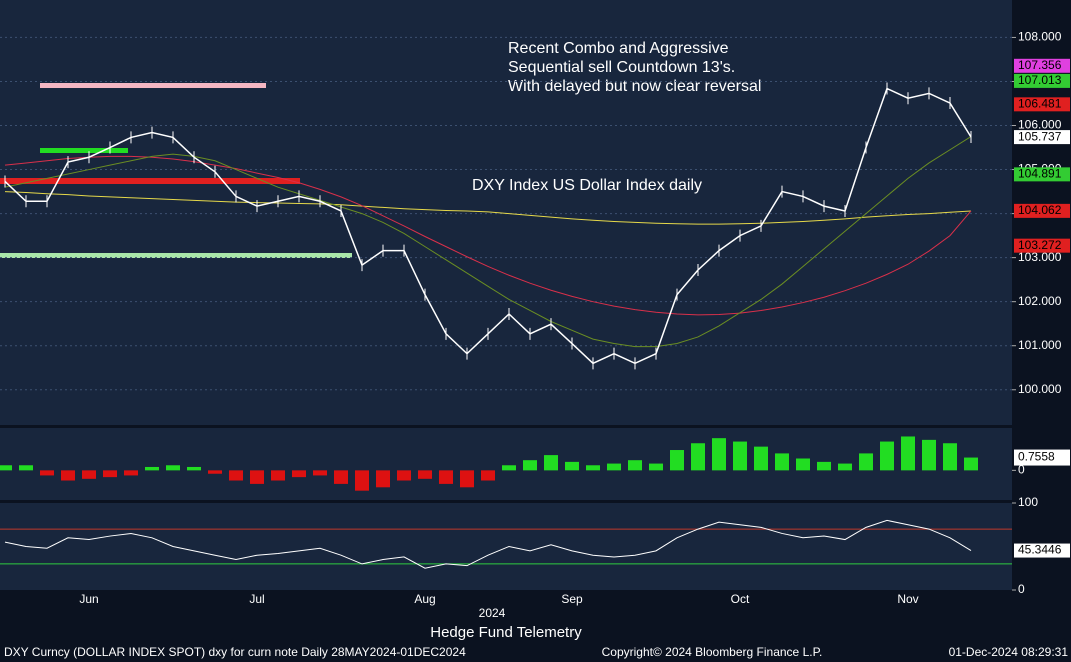 Image resolution: width=1071 pixels, height=662 pixels. Describe the element at coordinates (1040, 389) in the screenshot. I see `y-tick-label: 100.000` at that location.